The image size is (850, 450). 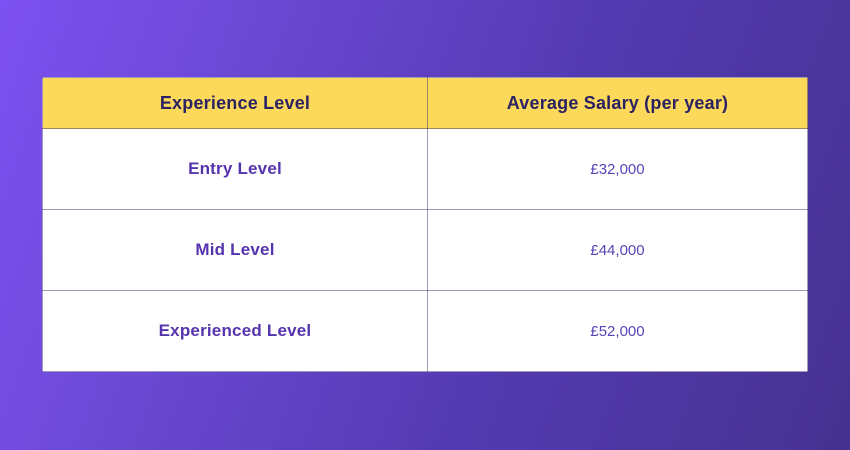 I want to click on experience-level-cell: Experienced Level, so click(x=235, y=331).